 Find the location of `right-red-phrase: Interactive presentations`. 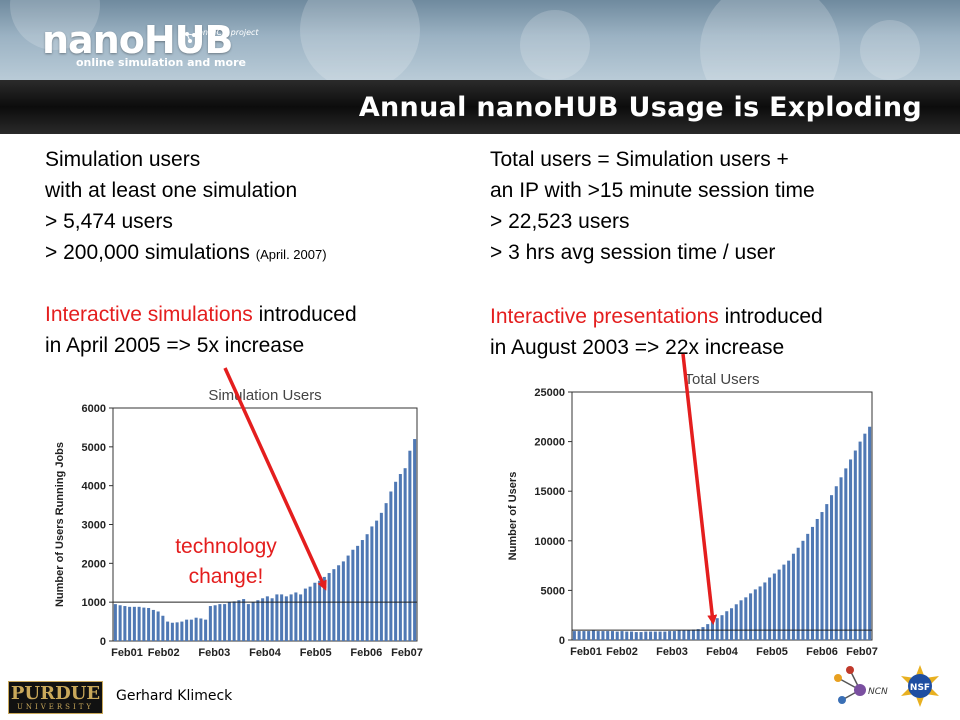

right-red-phrase: Interactive presentations is located at coordinates (604, 316).